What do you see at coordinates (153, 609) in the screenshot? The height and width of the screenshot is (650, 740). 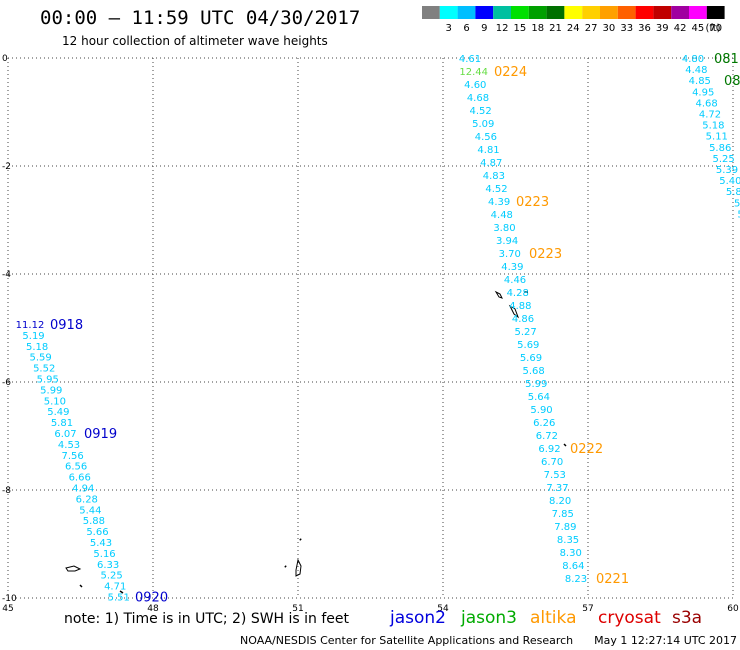 I see `lon-tick-label: 48` at bounding box center [153, 609].